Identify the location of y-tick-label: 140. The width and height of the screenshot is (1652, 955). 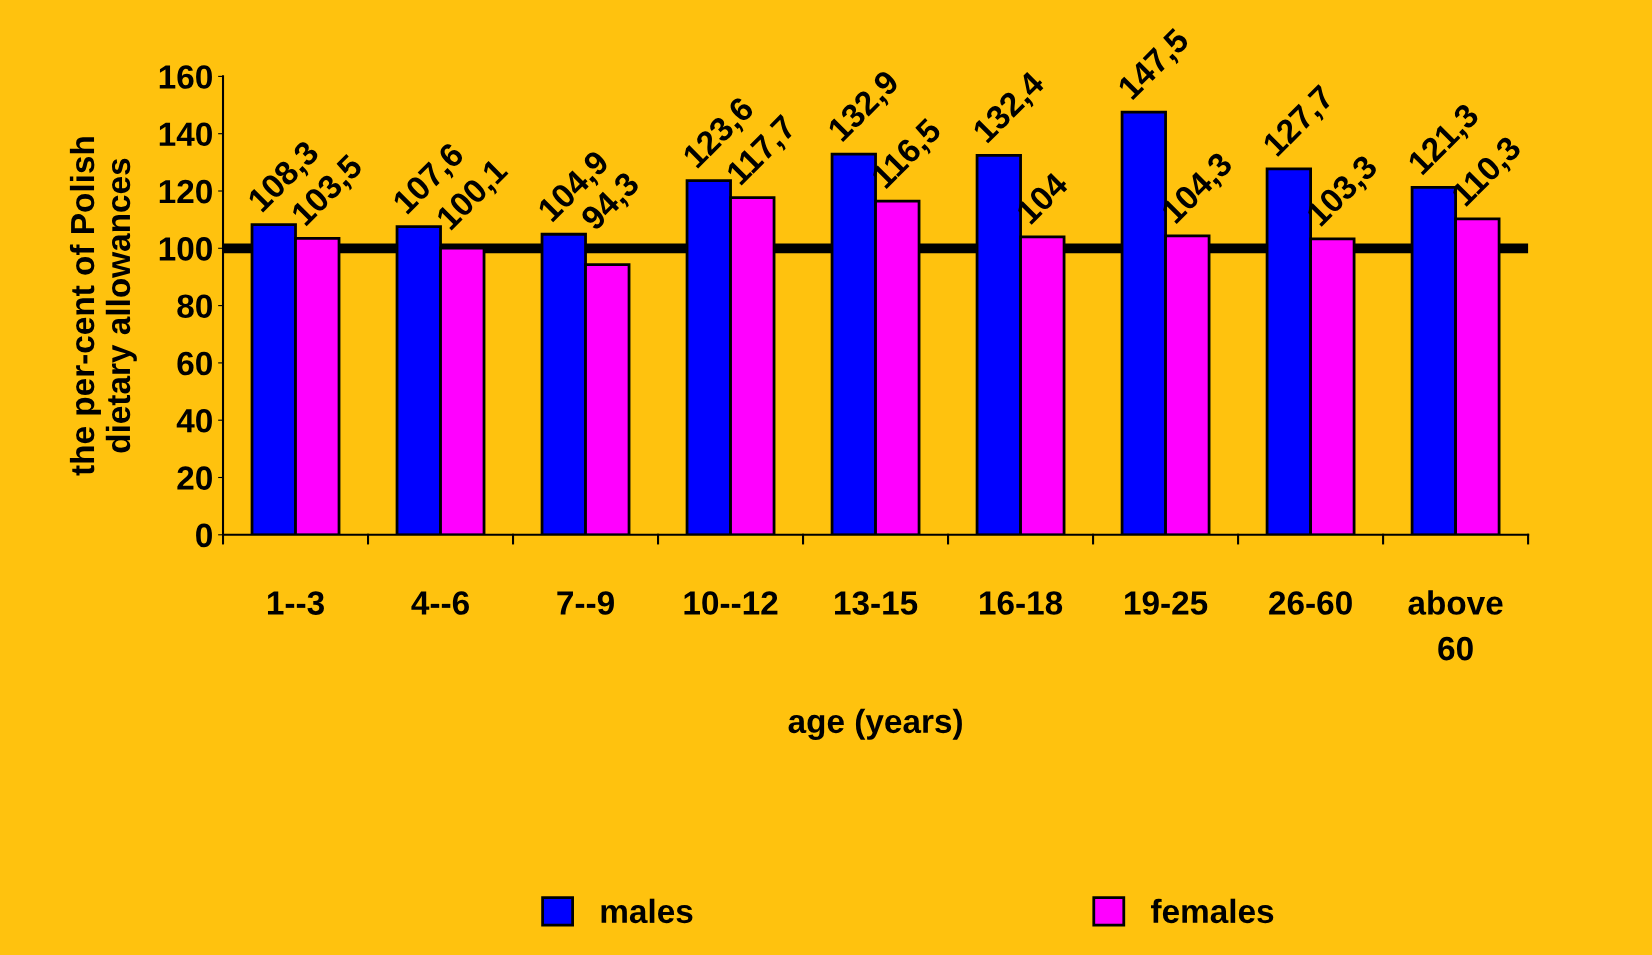
(185, 134).